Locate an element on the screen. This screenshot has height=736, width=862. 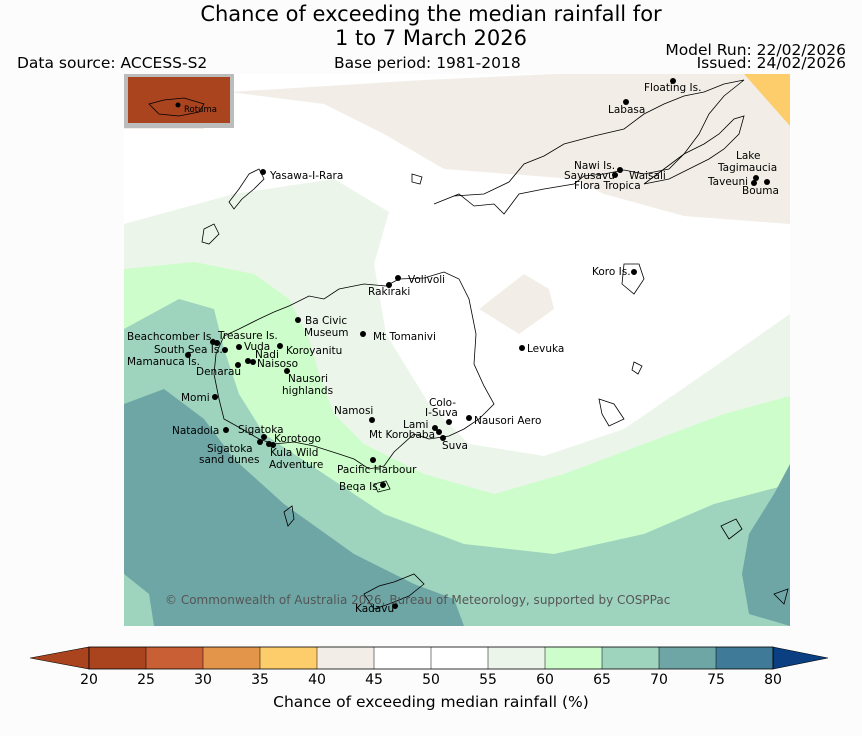
svg-text: Labasa is located at coordinates (626, 110).